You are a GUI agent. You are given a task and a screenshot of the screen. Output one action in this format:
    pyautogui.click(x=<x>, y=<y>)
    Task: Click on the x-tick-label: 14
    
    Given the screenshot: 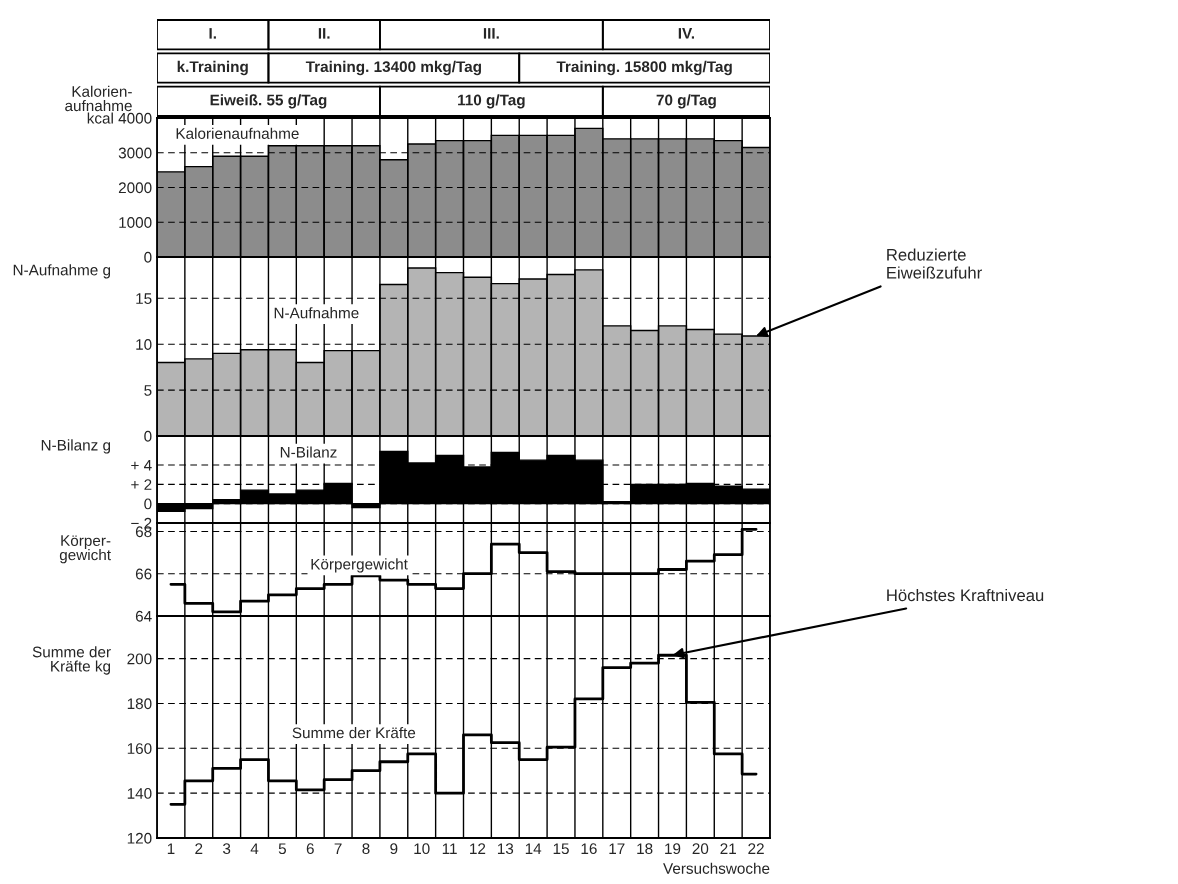 What is the action you would take?
    pyautogui.click(x=533, y=848)
    